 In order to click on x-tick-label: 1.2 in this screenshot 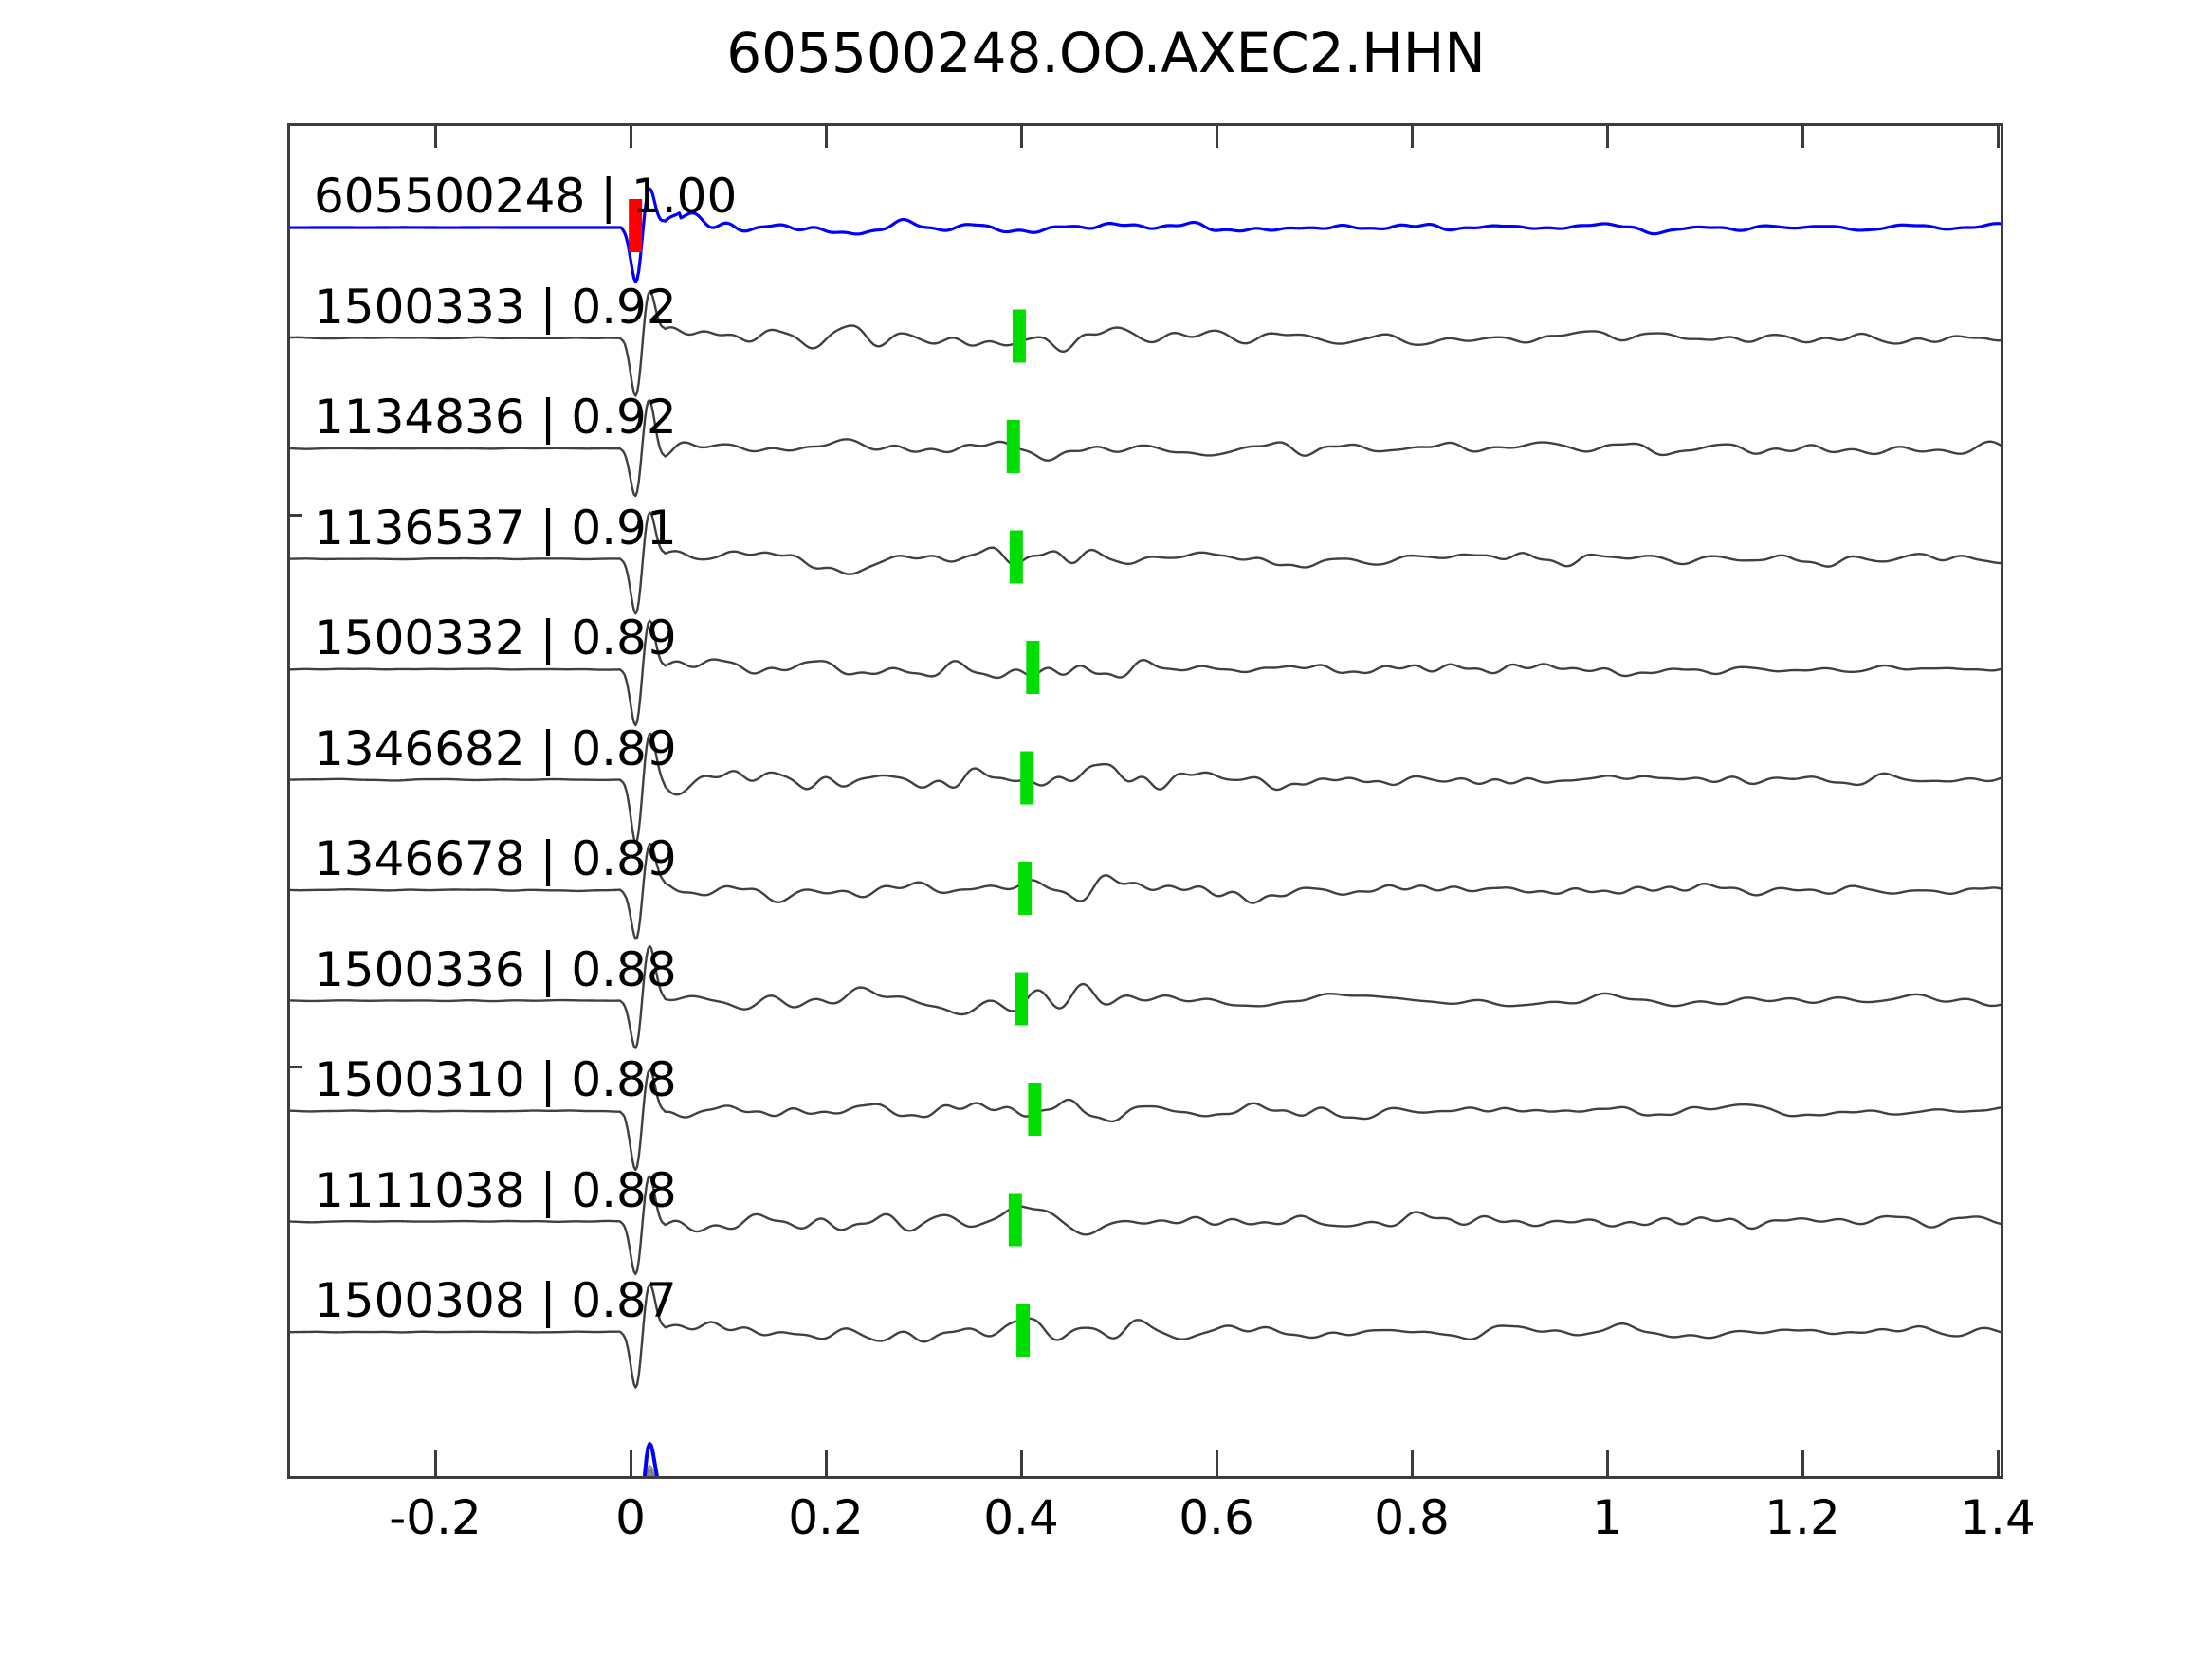, I will do `click(1802, 1517)`.